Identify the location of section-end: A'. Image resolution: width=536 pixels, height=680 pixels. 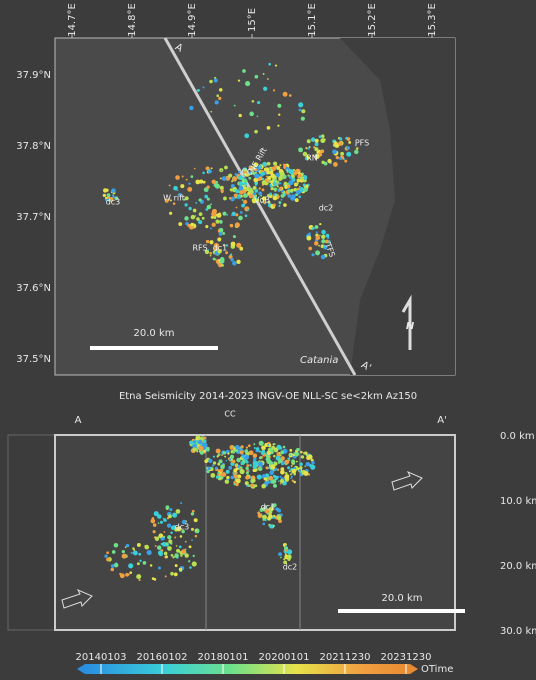
(366, 367).